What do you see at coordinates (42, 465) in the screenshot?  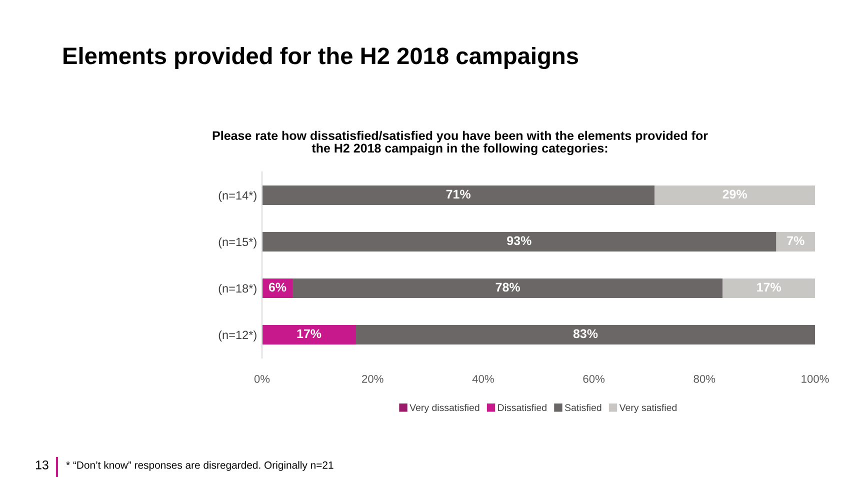 I see `text: 13` at bounding box center [42, 465].